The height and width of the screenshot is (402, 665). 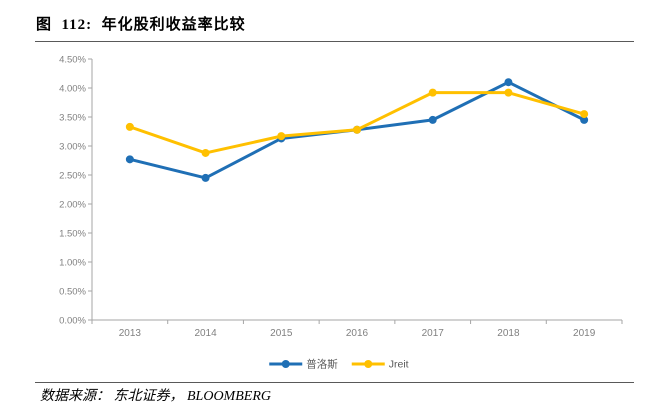 I want to click on data-source-text: 数据来源： 东北证券， BLOOMBERG, so click(x=155, y=395).